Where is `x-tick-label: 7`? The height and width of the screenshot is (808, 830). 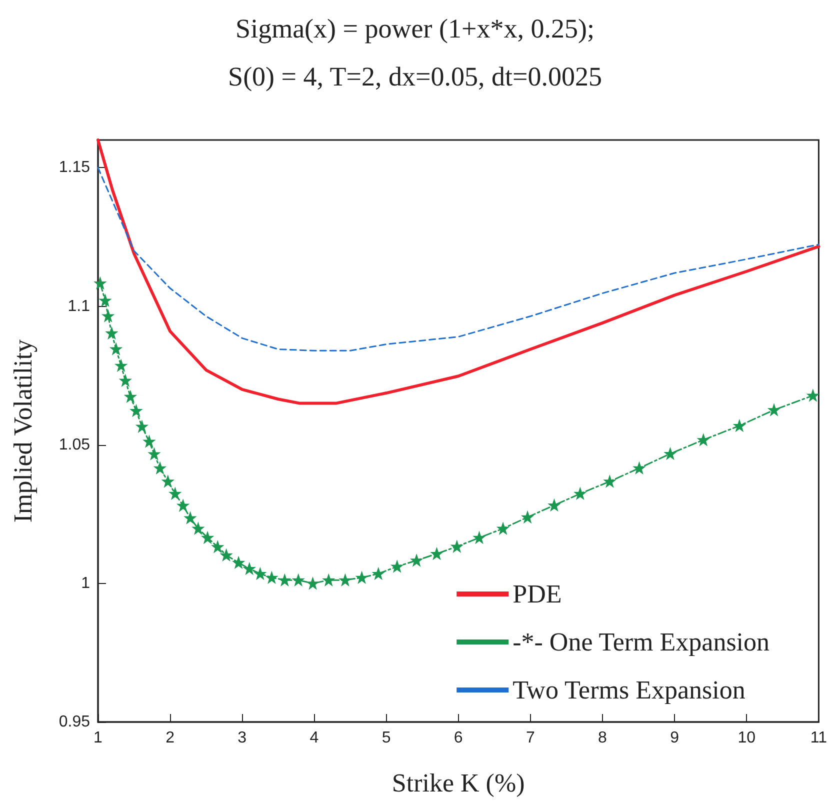
x-tick-label: 7 is located at coordinates (530, 738).